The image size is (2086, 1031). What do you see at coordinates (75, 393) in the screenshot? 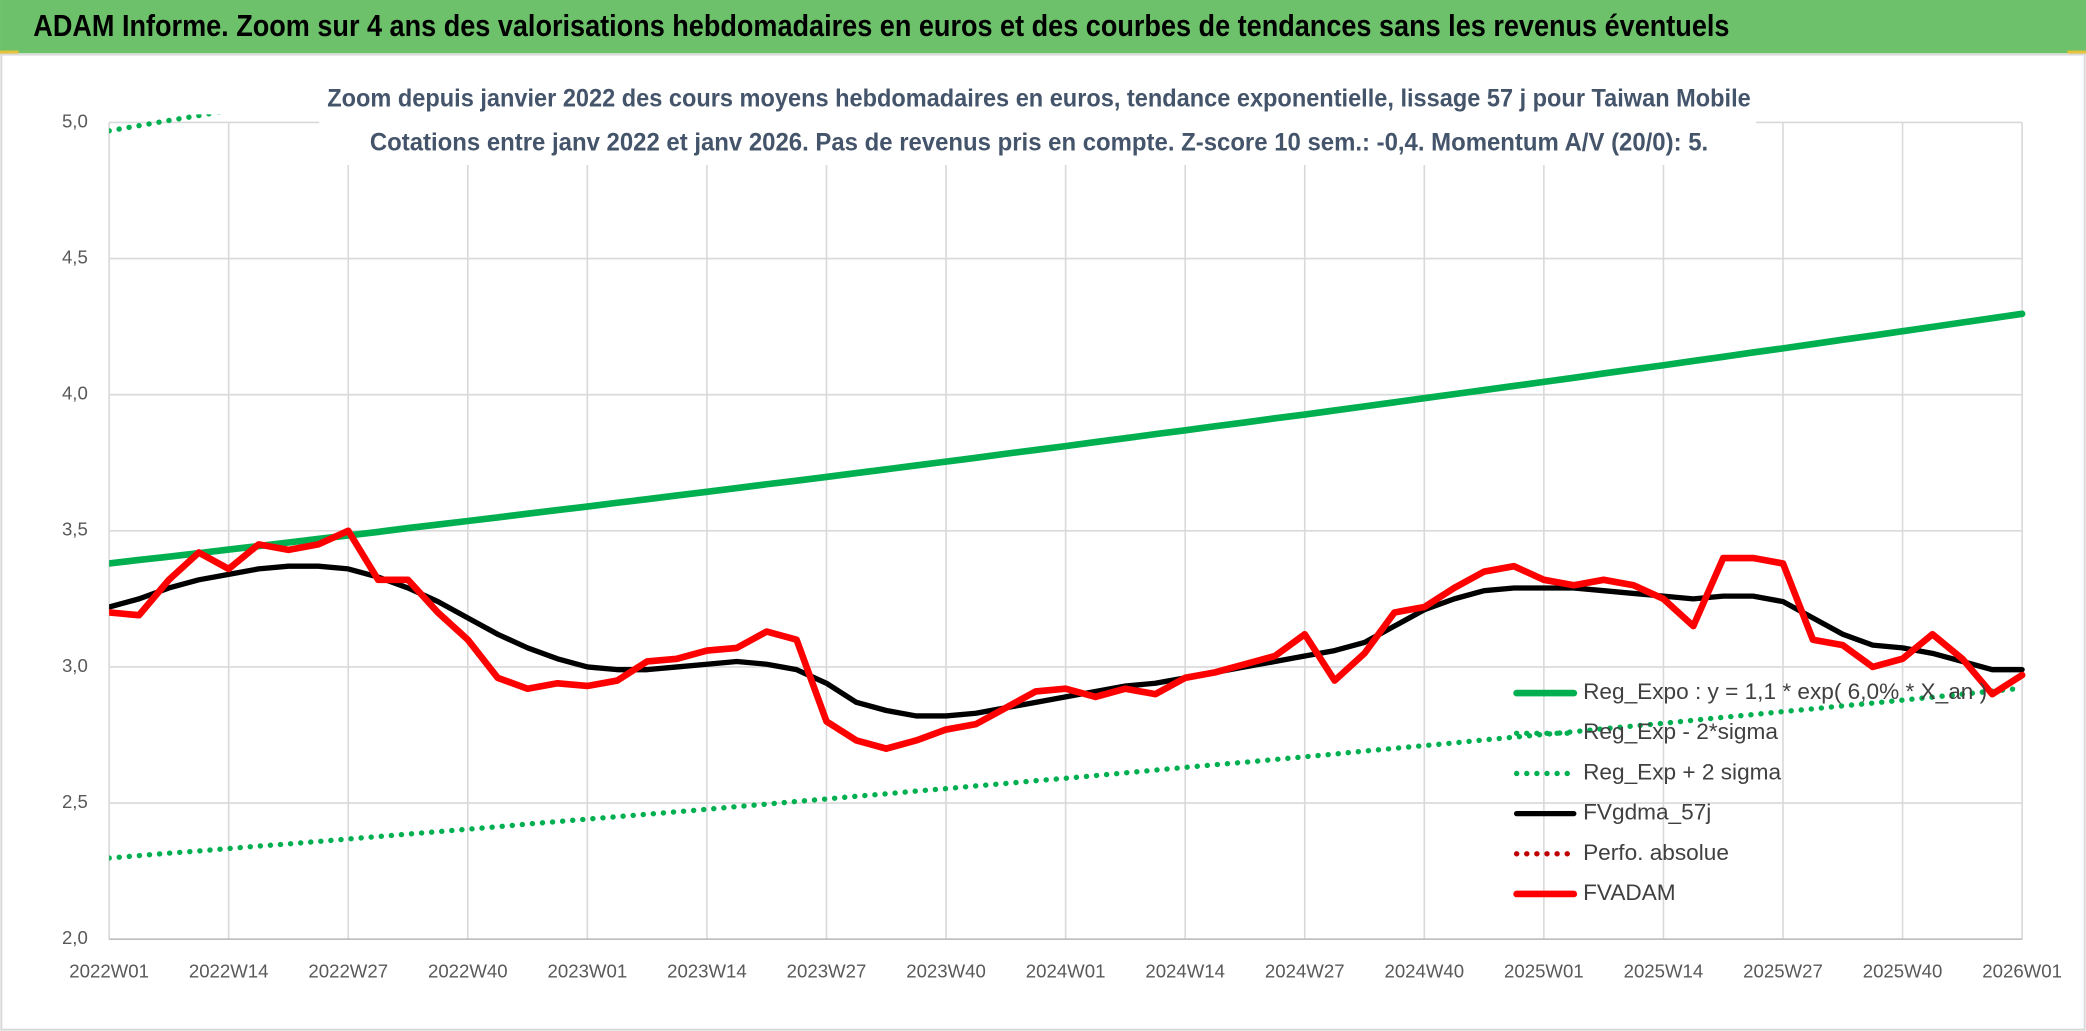
I see `y-tick-label: 4,0` at bounding box center [75, 393].